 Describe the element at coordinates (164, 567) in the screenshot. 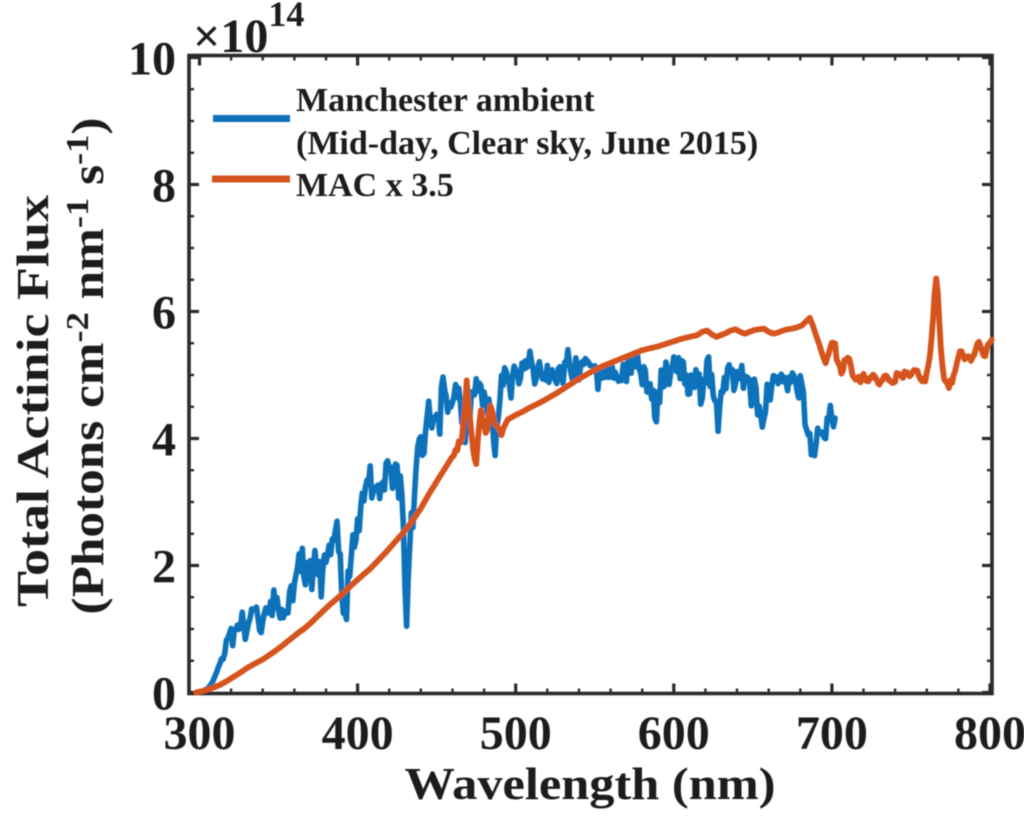

I see `svg-text: 2` at that location.